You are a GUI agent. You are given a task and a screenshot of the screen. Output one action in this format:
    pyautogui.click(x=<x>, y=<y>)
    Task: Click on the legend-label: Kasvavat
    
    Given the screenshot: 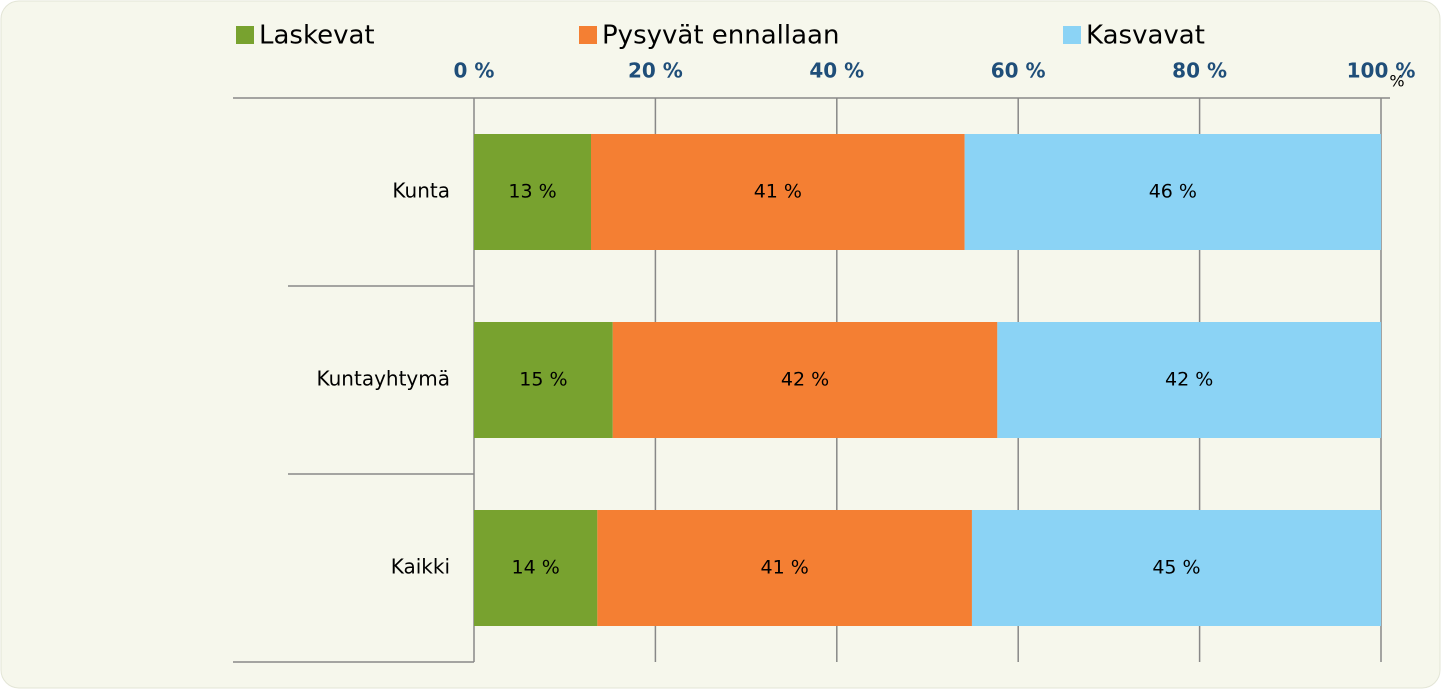 What is the action you would take?
    pyautogui.click(x=1145, y=36)
    